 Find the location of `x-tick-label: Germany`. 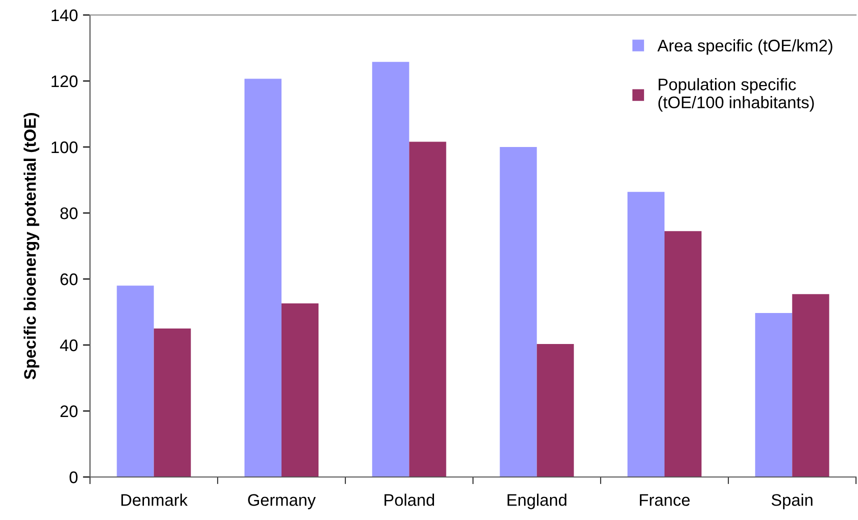

x-tick-label: Germany is located at coordinates (282, 502).